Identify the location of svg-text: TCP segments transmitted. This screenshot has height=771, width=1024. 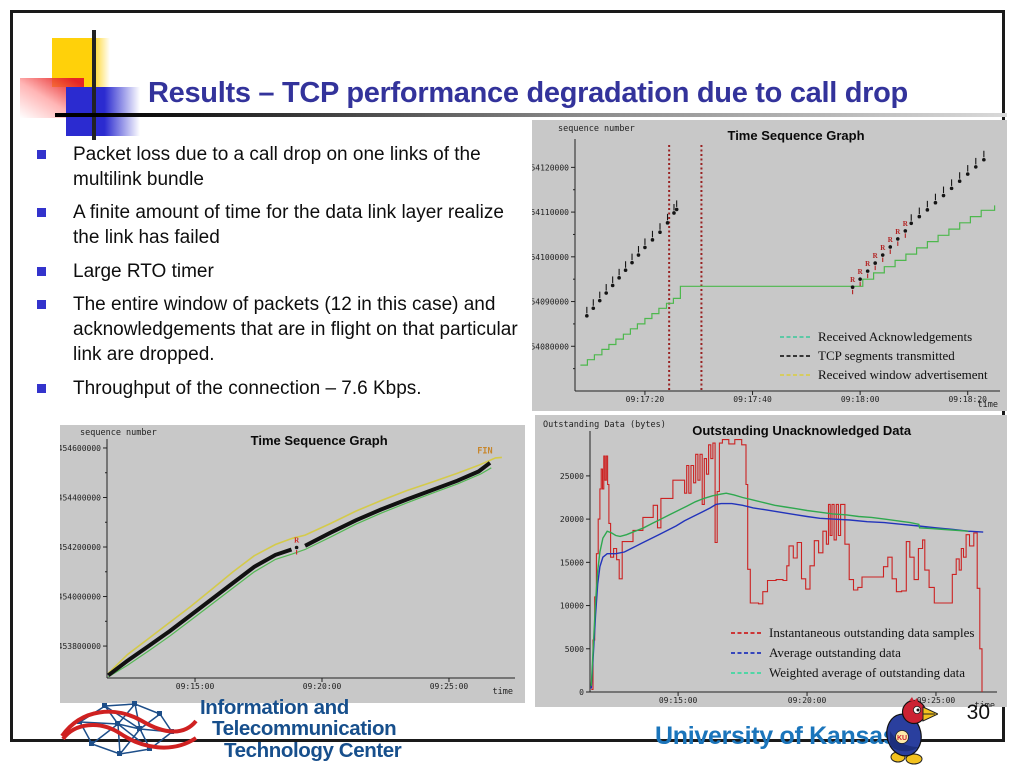
(886, 355).